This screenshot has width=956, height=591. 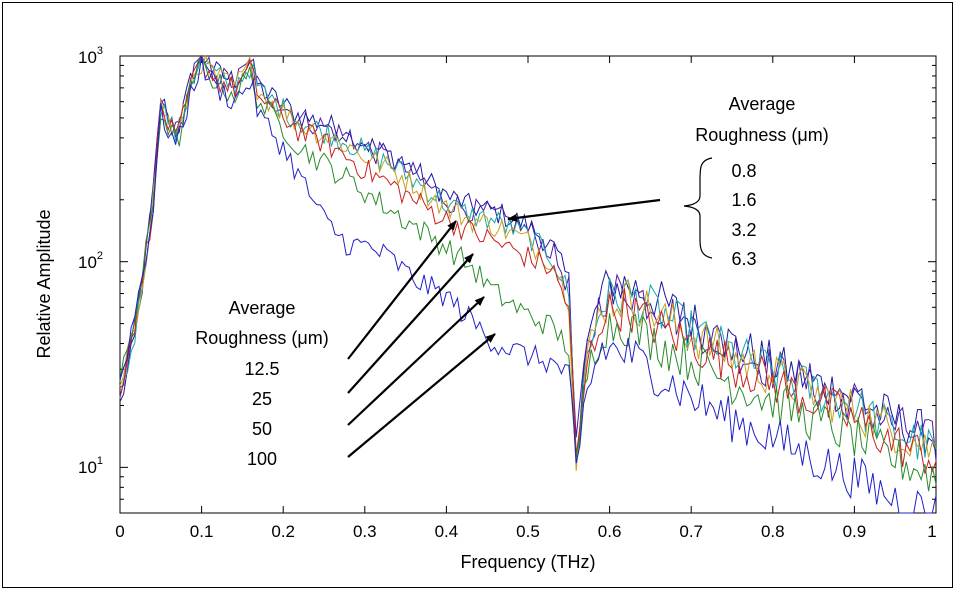 What do you see at coordinates (743, 200) in the screenshot?
I see `annotation-value: 1.6` at bounding box center [743, 200].